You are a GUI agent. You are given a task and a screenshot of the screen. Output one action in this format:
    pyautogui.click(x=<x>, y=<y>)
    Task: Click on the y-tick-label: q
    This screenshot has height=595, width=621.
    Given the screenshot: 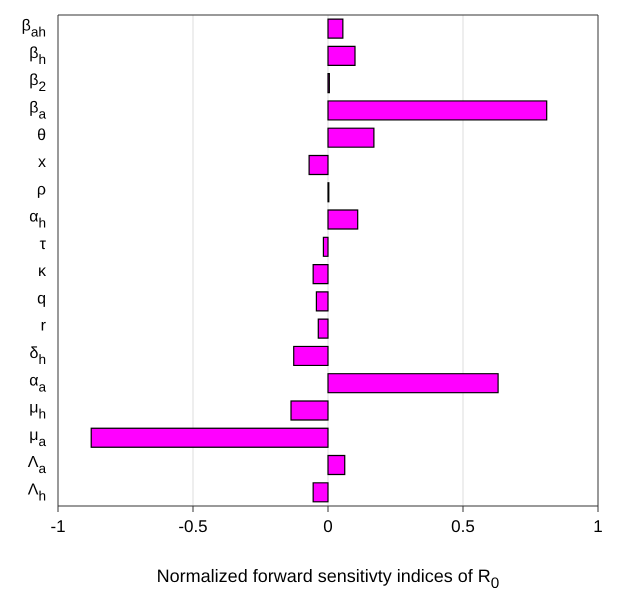 What is the action you would take?
    pyautogui.click(x=41, y=299)
    